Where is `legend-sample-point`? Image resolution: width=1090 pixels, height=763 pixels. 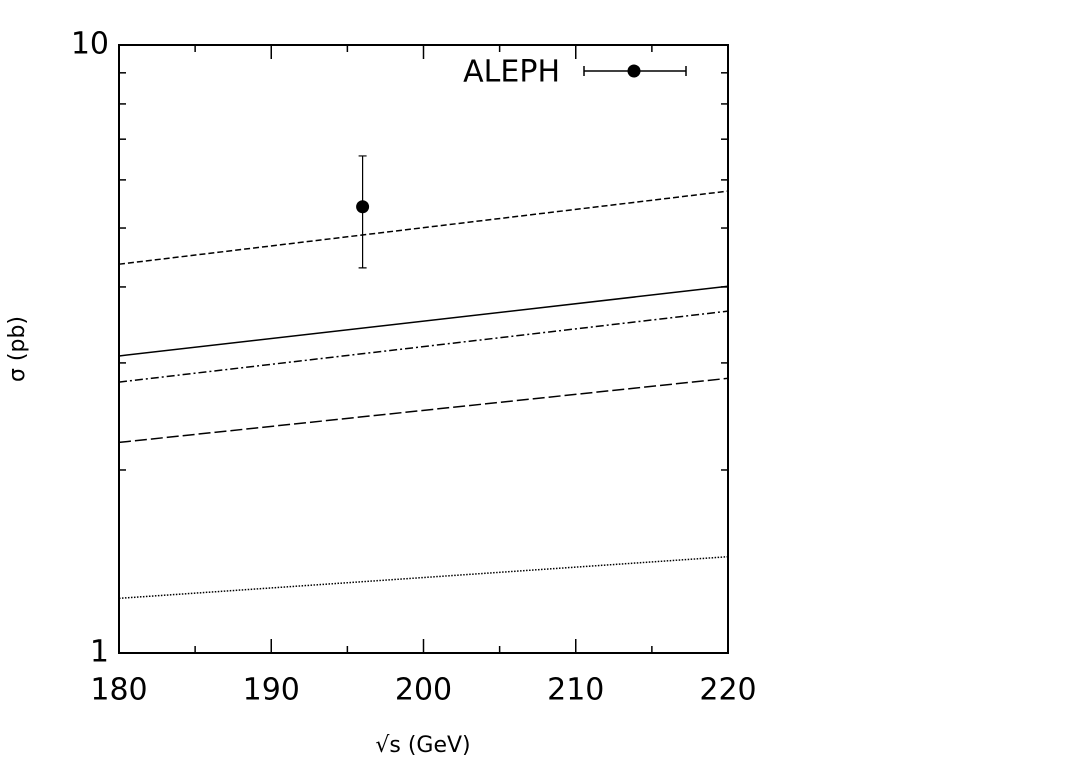 legend-sample-point is located at coordinates (634, 71).